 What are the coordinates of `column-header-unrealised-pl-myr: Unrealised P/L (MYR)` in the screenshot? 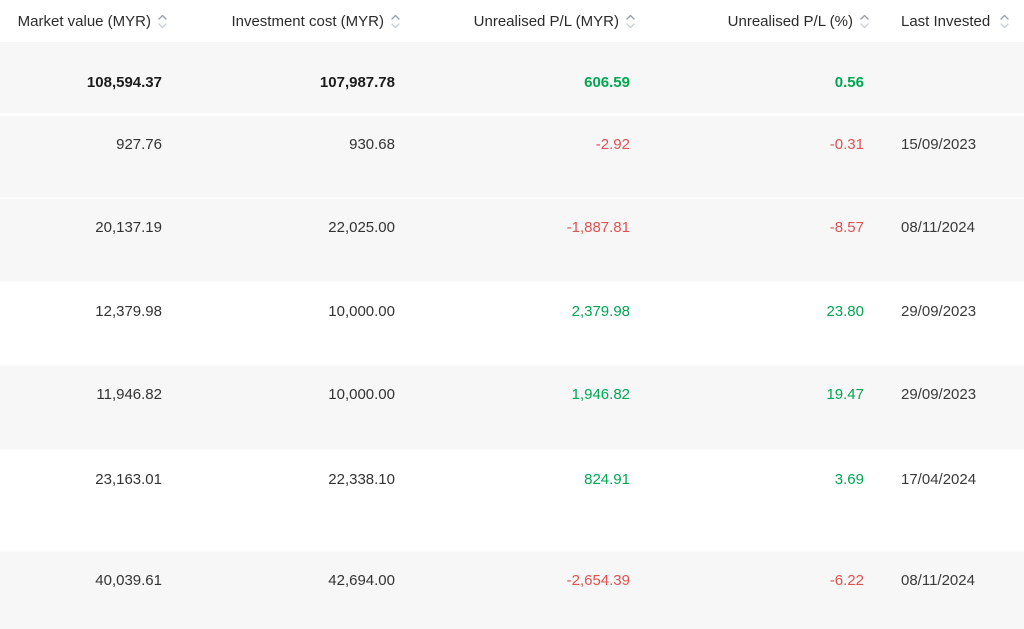 It's located at (515, 21).